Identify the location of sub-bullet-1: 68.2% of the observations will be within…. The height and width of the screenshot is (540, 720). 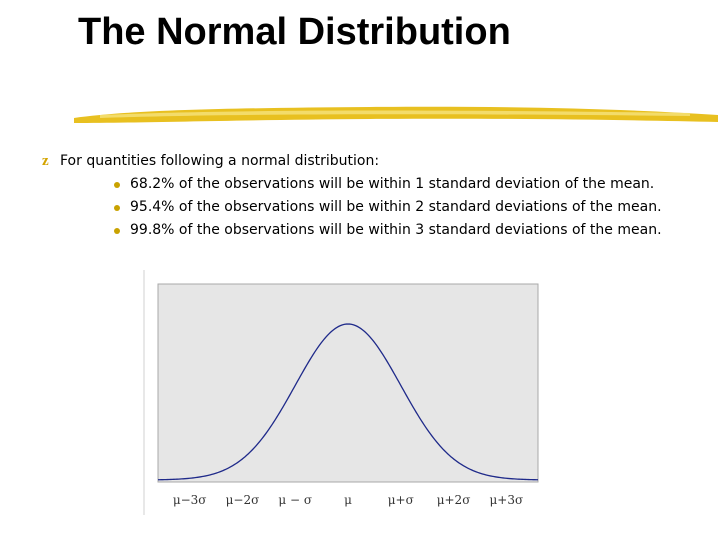
(352, 184).